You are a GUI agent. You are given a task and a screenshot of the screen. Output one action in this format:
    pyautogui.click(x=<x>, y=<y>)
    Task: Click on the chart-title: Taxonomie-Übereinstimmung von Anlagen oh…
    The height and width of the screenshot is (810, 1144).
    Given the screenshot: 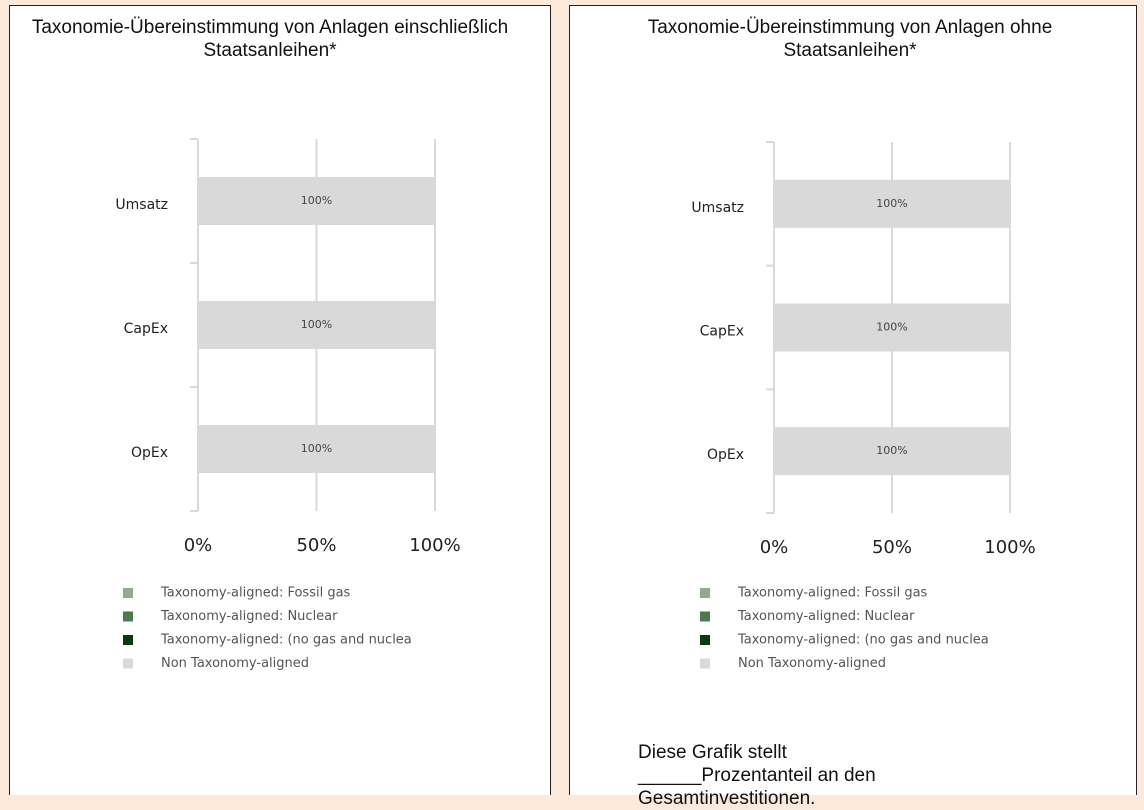 What is the action you would take?
    pyautogui.click(x=850, y=39)
    